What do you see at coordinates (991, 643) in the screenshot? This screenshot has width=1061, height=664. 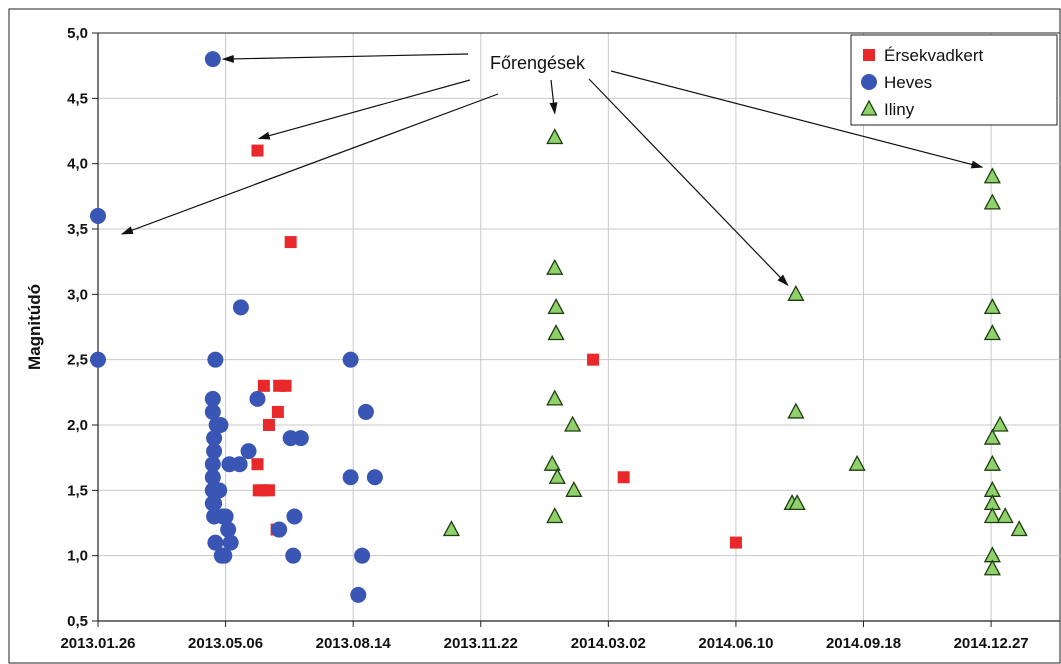 I see `x-tick-label: 2014.12.27` at bounding box center [991, 643].